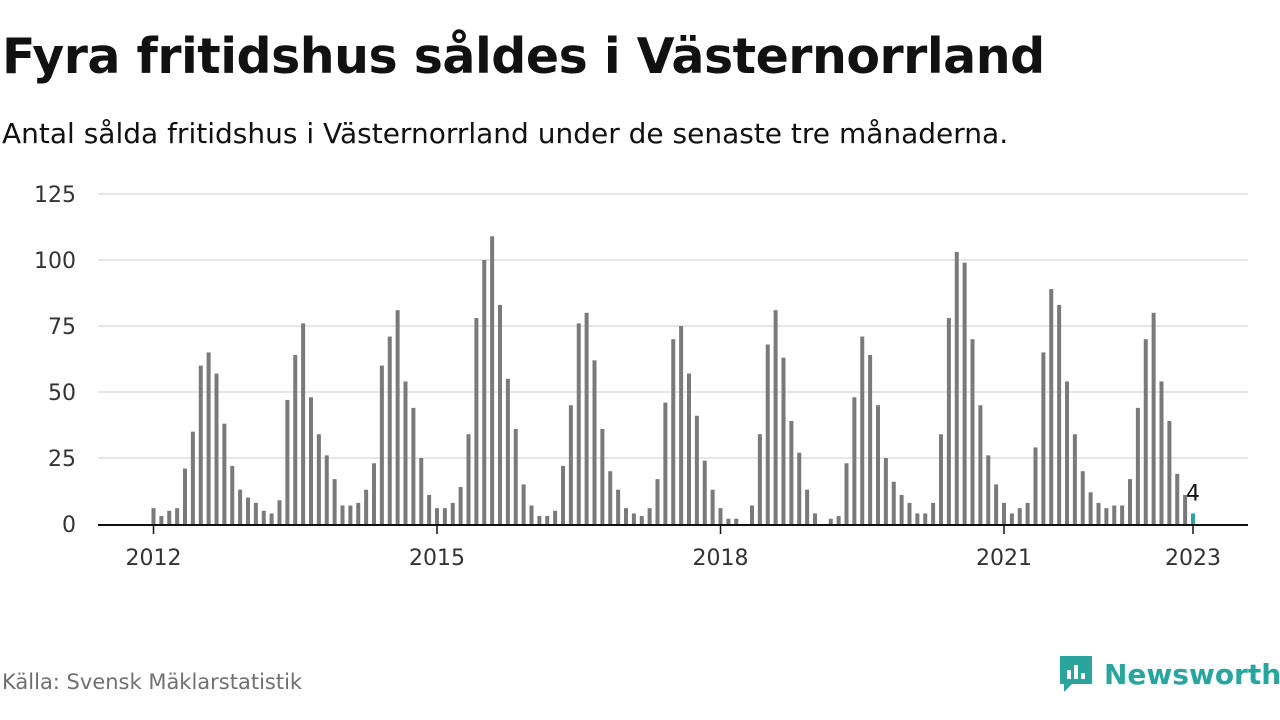 This screenshot has width=1280, height=720. Describe the element at coordinates (154, 558) in the screenshot. I see `x-tick-label: 2012` at that location.